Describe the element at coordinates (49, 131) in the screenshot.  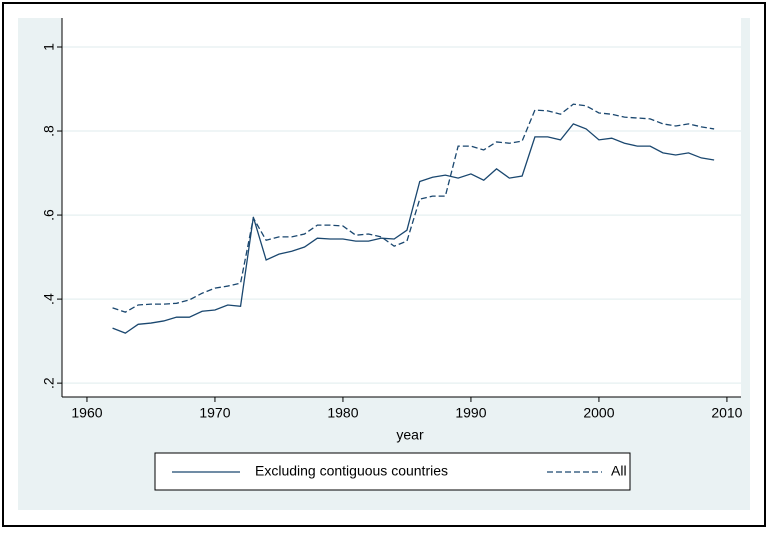
I see `y-tick-label: .8` at that location.